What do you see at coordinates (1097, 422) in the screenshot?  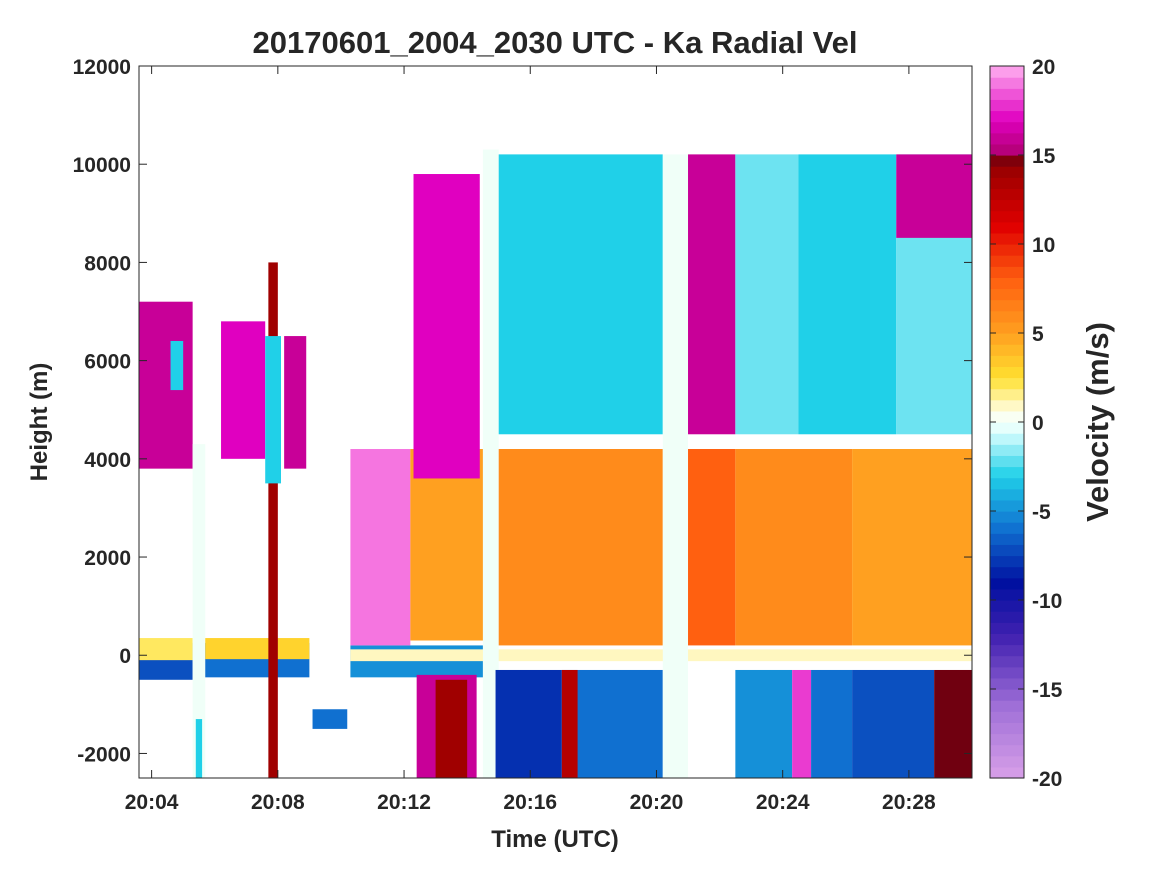 I see `colorbar-label: Velocity (m/s)` at bounding box center [1097, 422].